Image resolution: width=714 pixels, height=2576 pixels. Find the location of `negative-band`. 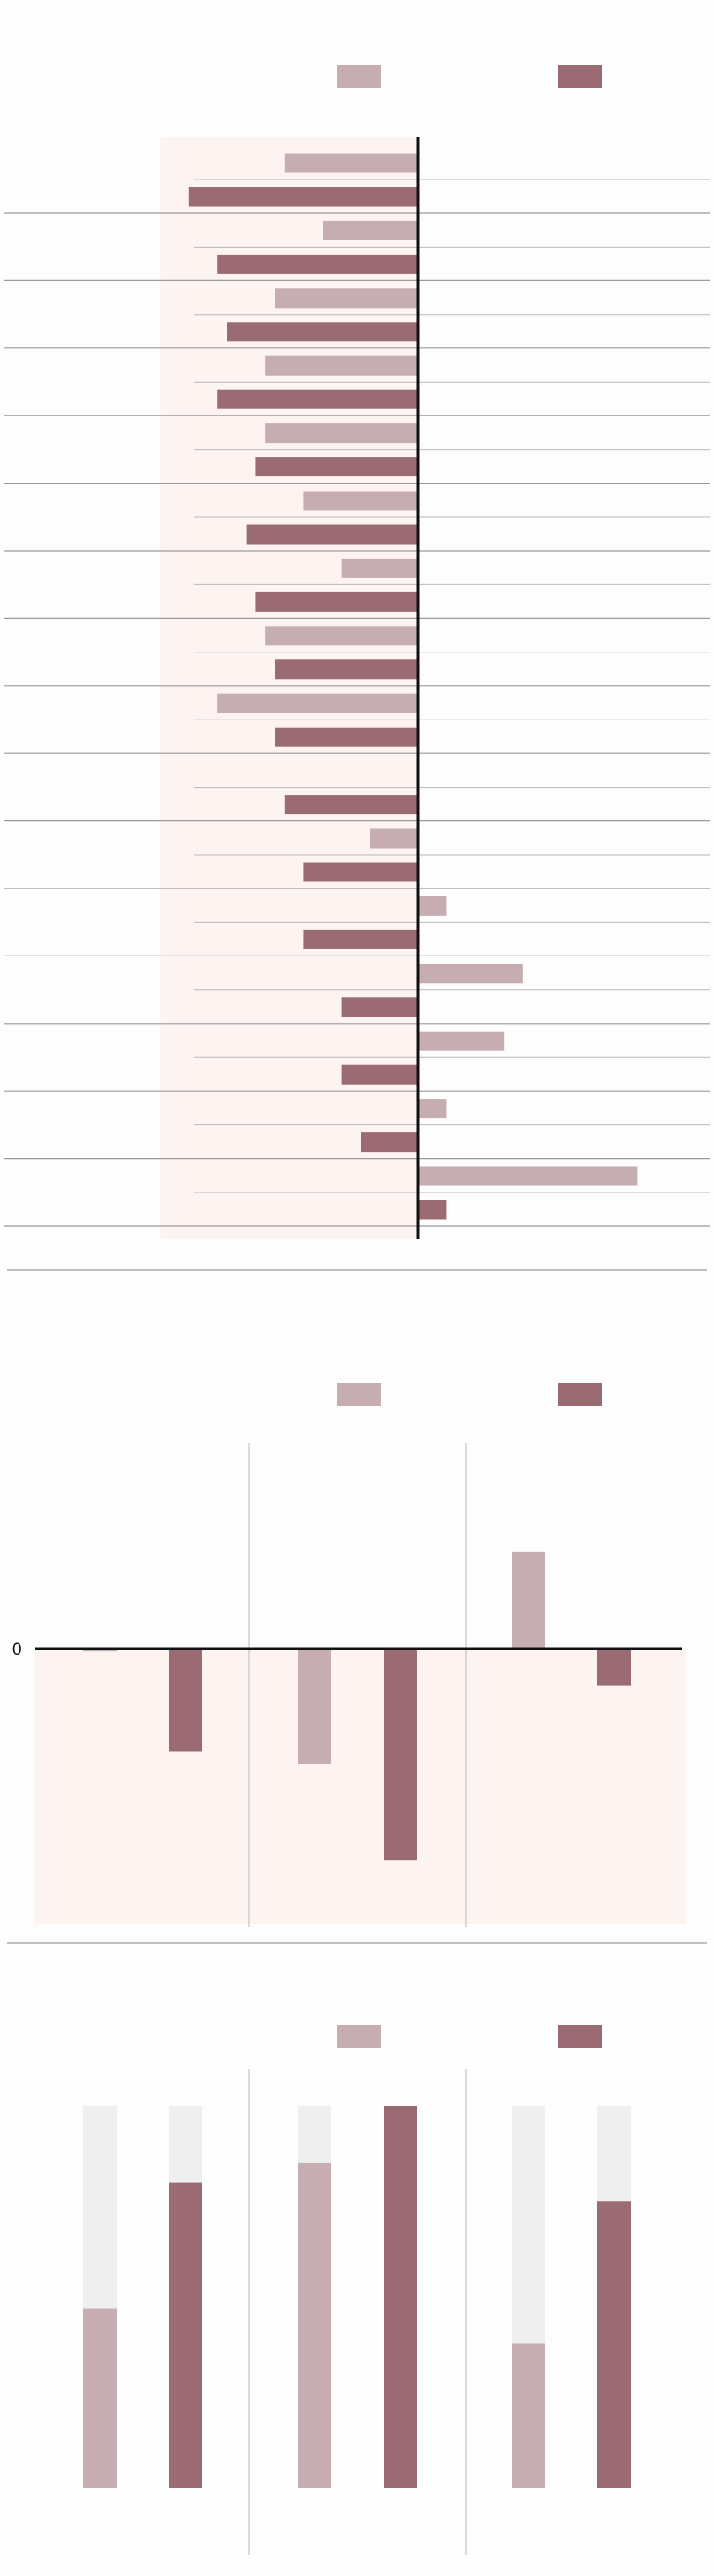

negative-band is located at coordinates (360, 1786).